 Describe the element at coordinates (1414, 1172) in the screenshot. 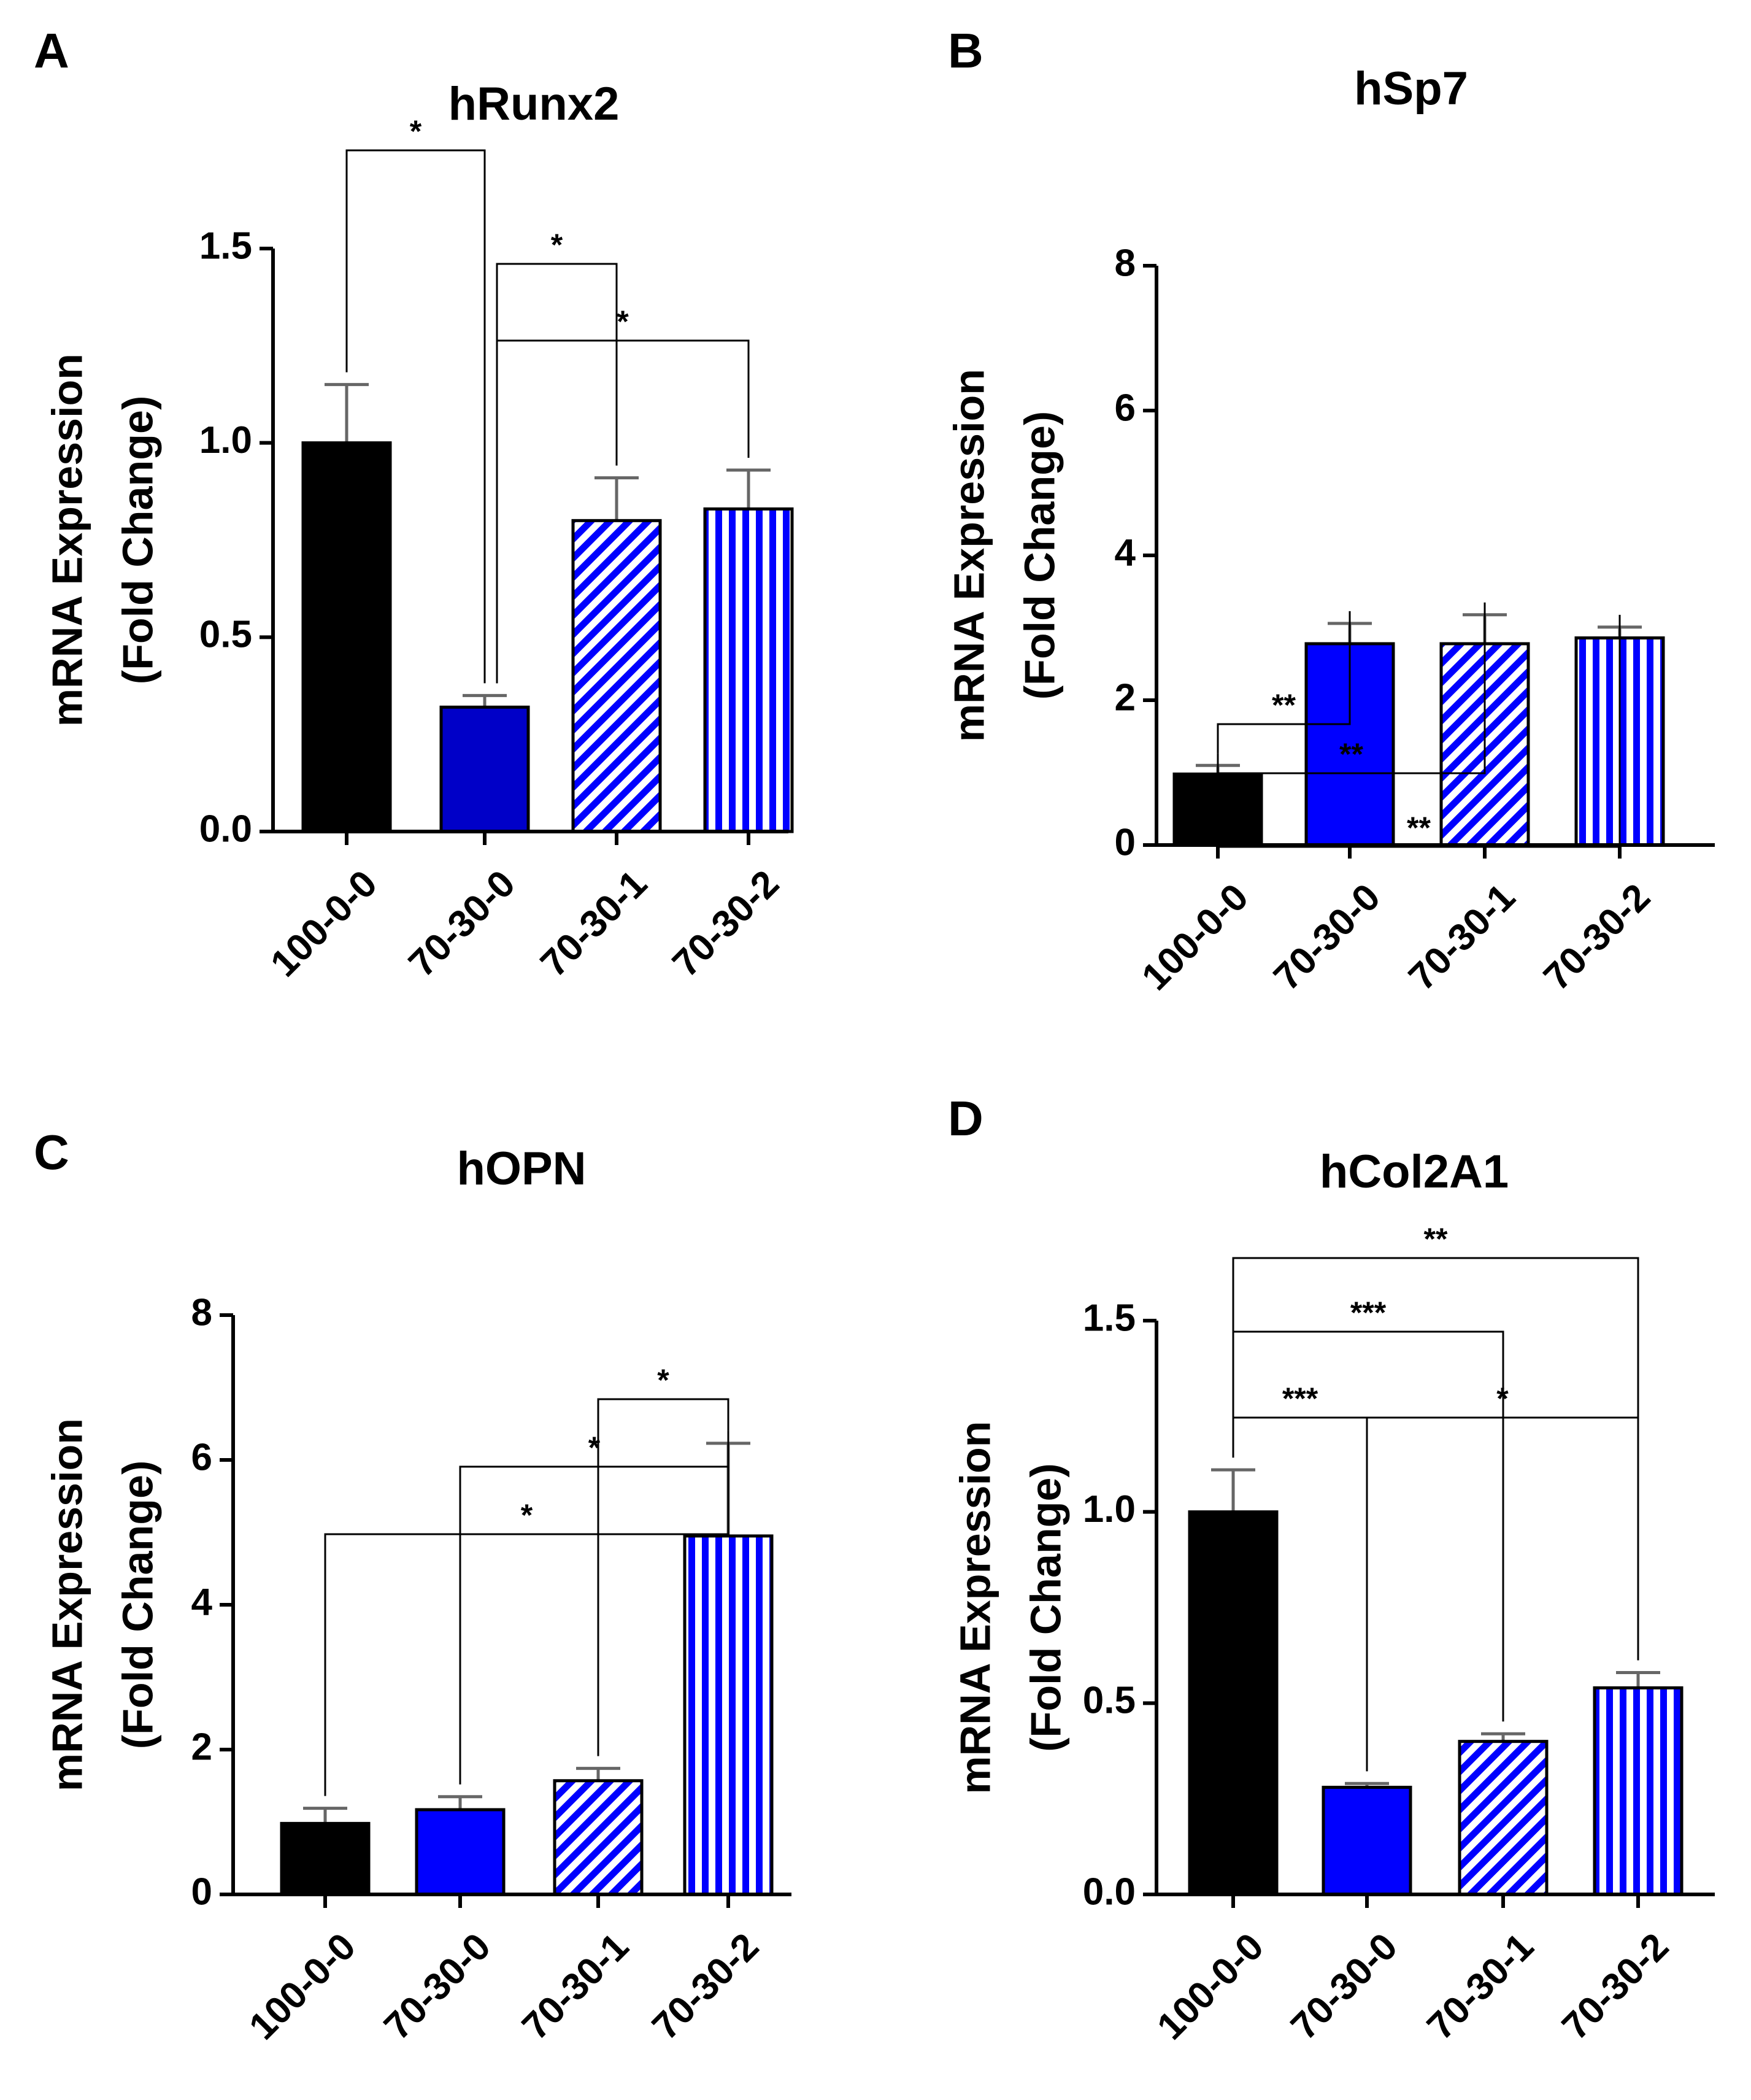

I see `chart-title: hCol2A1` at that location.